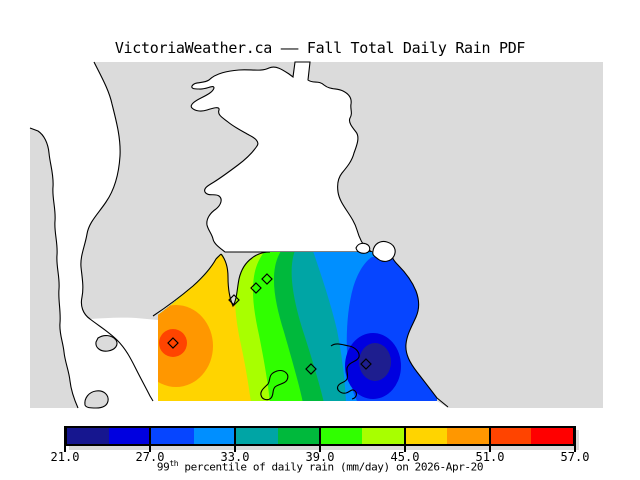 This screenshot has width=640, height=480. I want to click on coast-west-channel-east, so click(117, 231).